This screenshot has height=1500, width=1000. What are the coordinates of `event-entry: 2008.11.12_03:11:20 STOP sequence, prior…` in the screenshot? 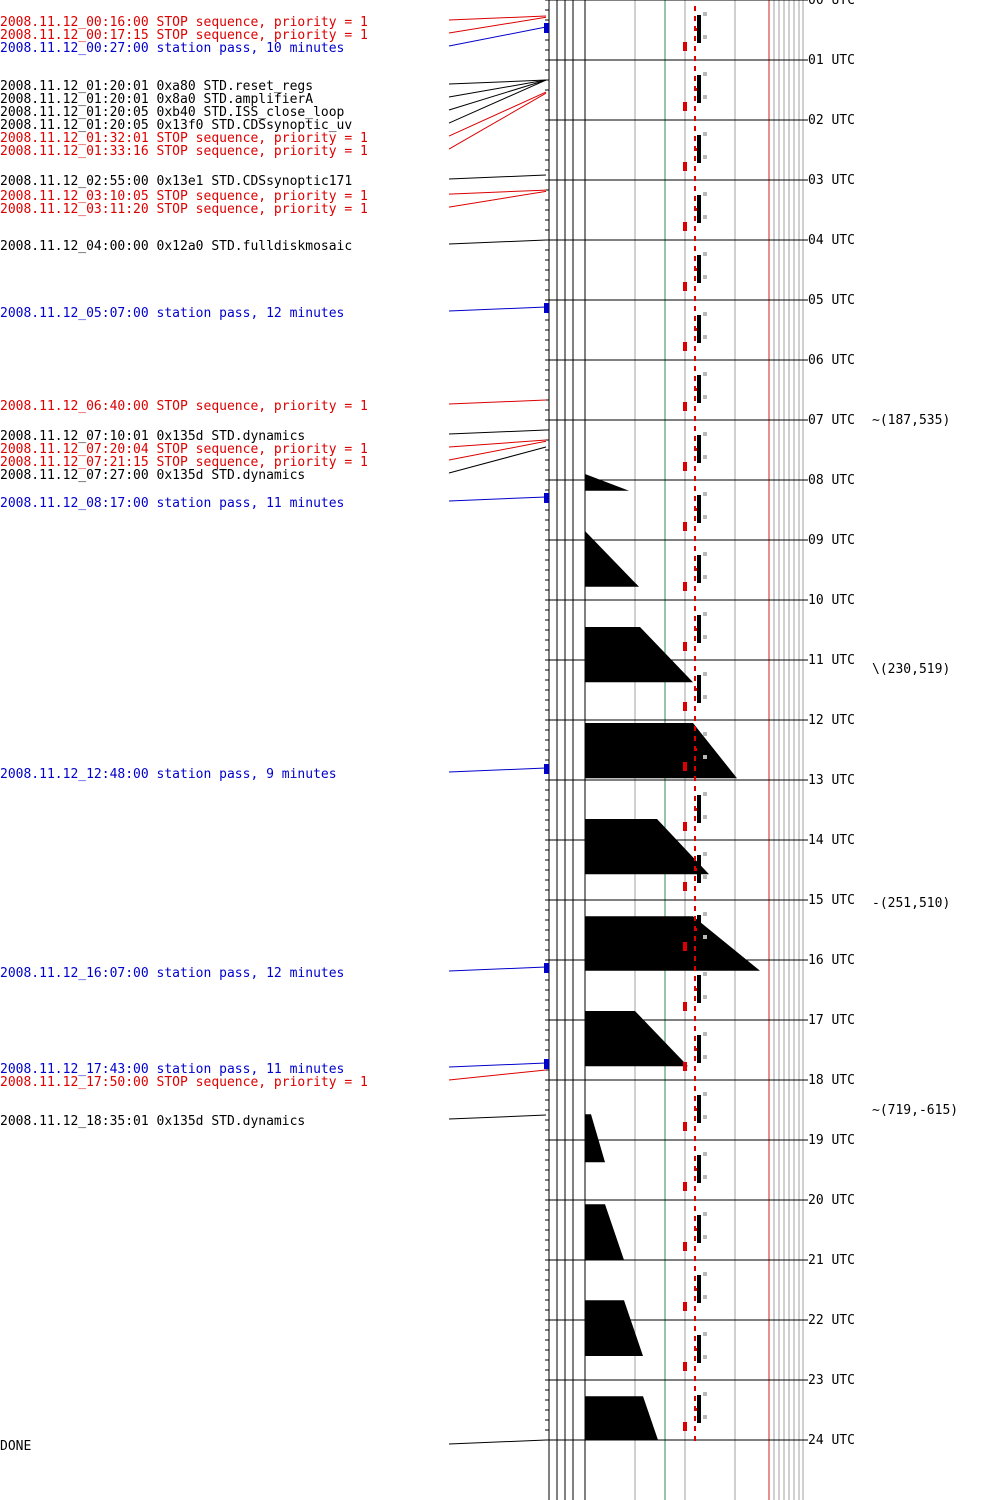 It's located at (184, 209).